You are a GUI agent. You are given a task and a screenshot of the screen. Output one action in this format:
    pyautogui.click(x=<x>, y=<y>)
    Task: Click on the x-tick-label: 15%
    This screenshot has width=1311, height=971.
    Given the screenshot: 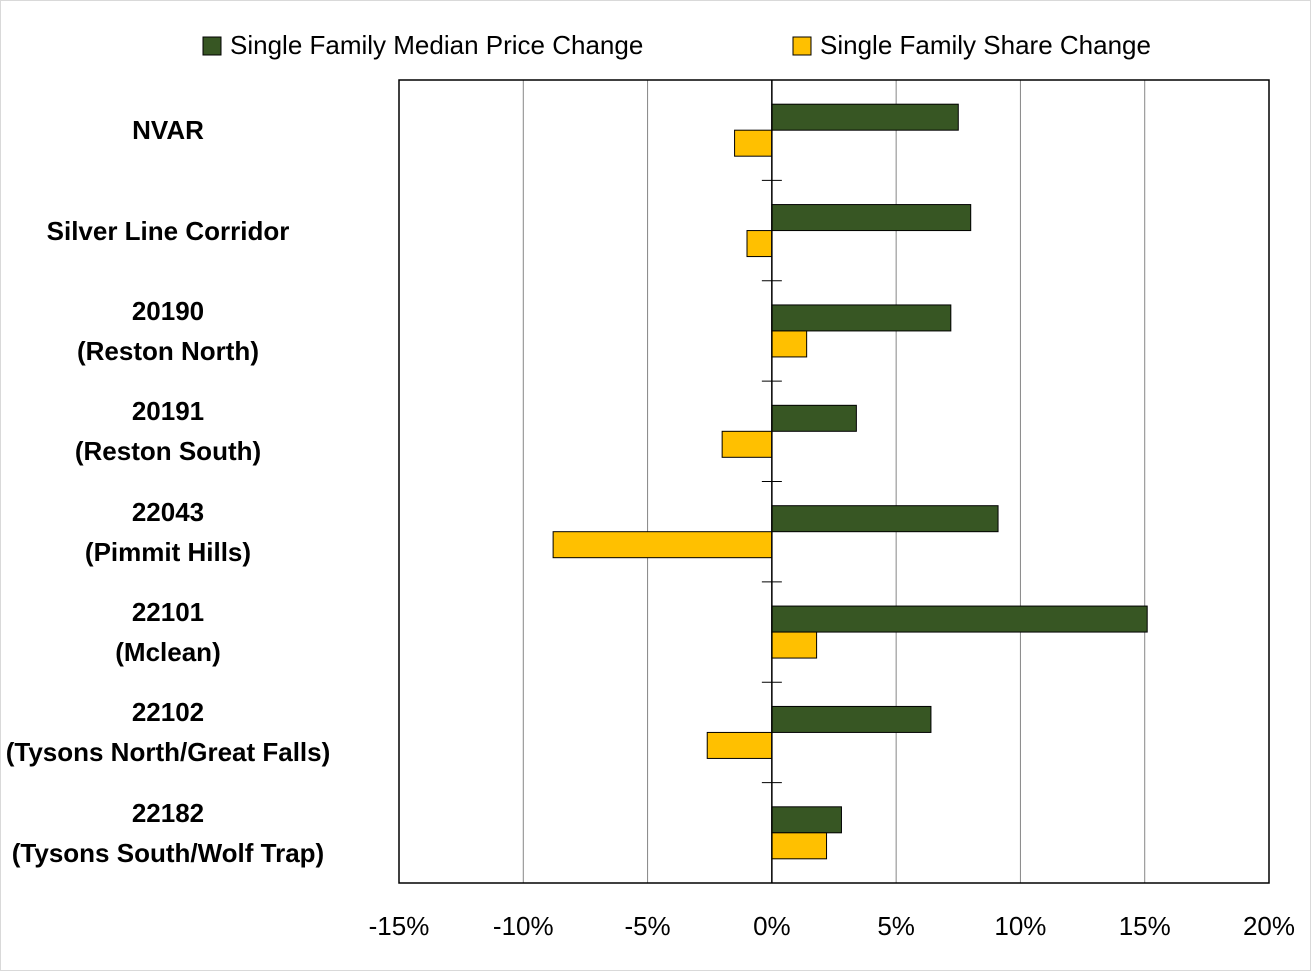 What is the action you would take?
    pyautogui.click(x=1145, y=926)
    